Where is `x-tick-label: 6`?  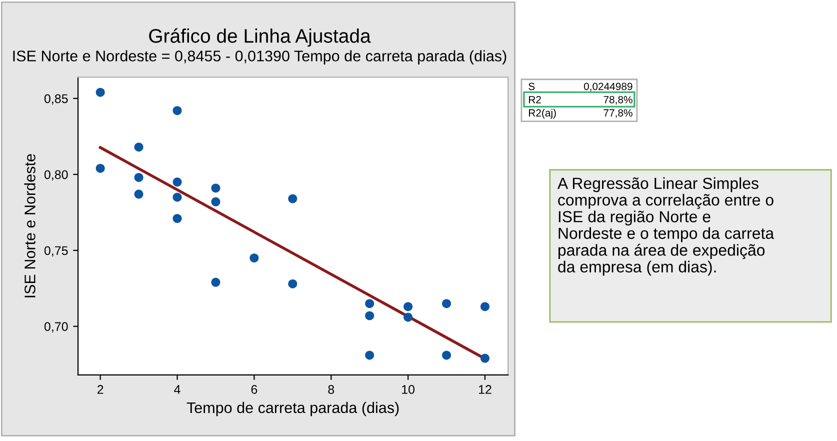 x-tick-label: 6 is located at coordinates (254, 389).